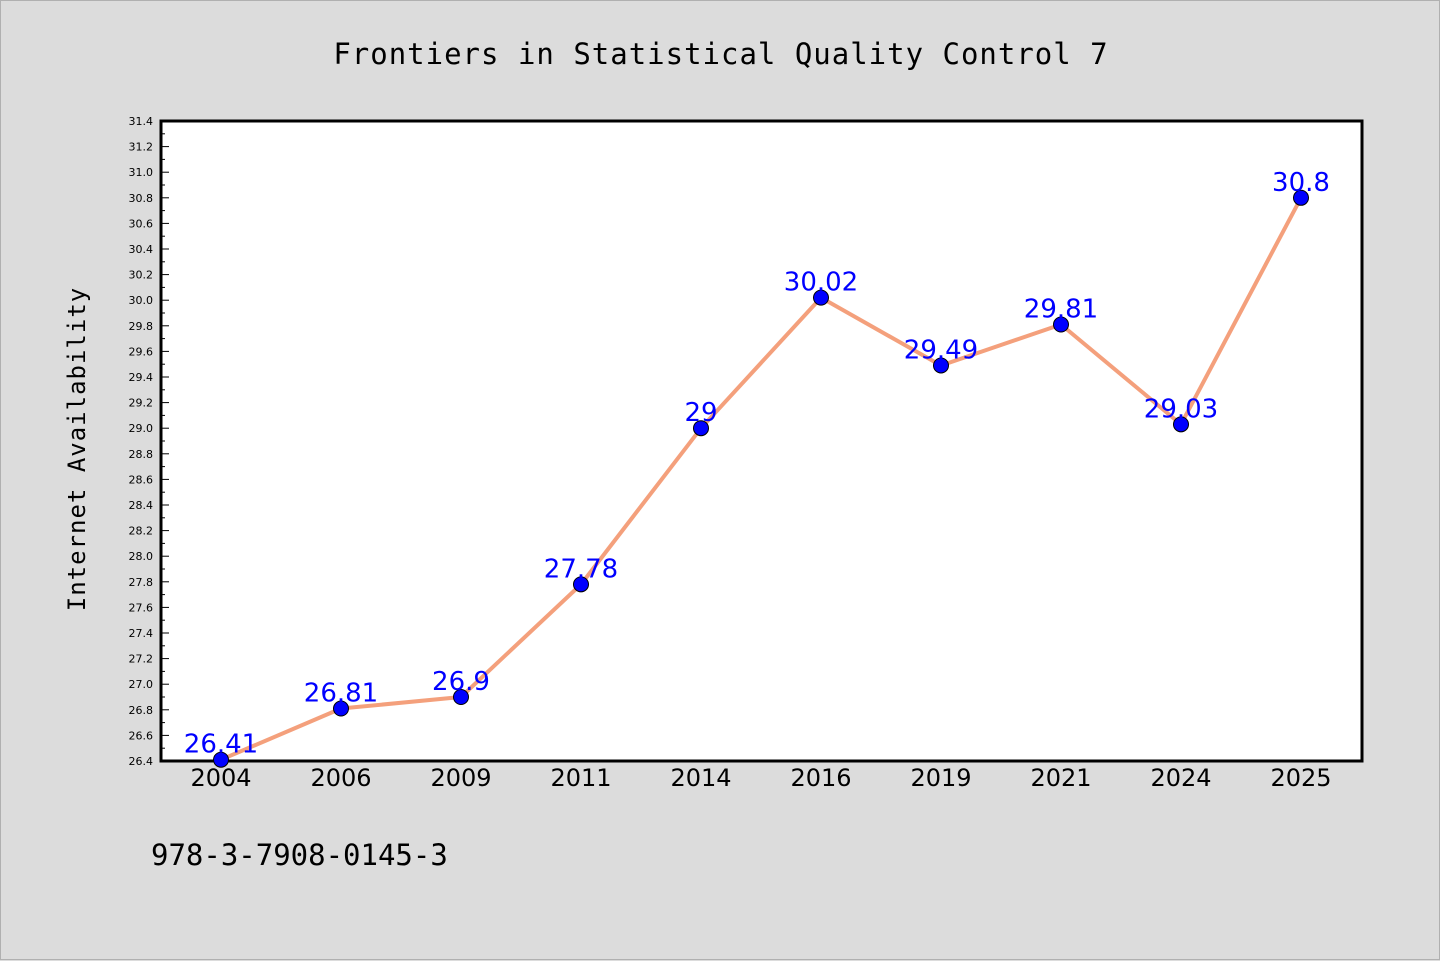 The image size is (1440, 961). Describe the element at coordinates (141, 223) in the screenshot. I see `y-tick-label: 30.6` at that location.